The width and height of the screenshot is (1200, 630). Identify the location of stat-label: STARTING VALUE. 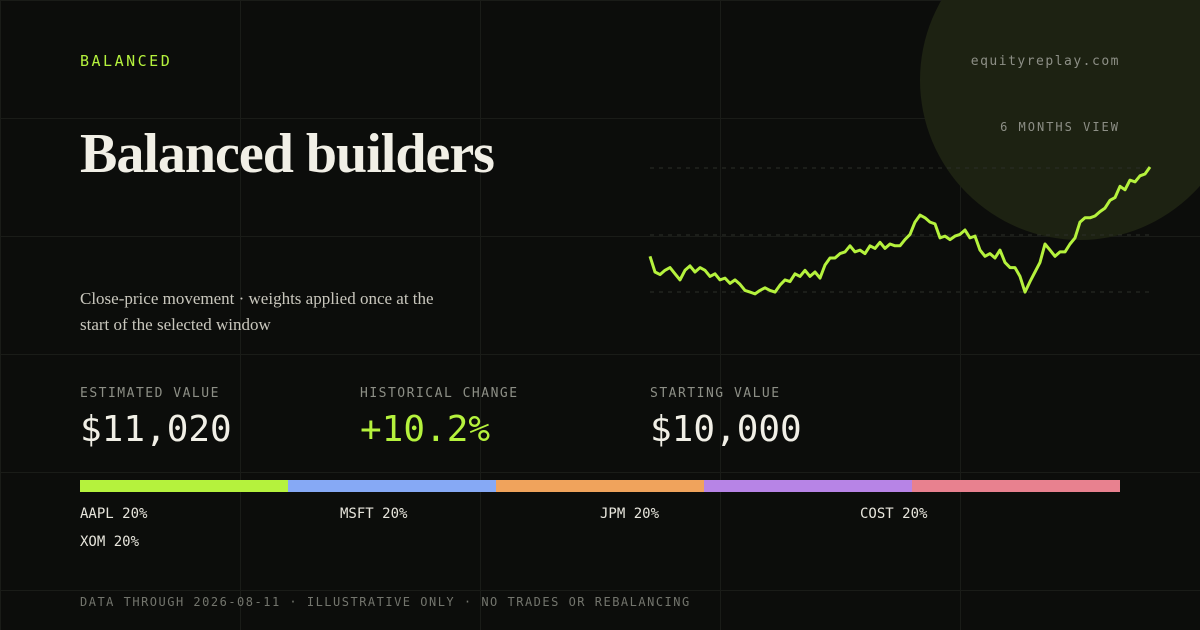
(715, 393).